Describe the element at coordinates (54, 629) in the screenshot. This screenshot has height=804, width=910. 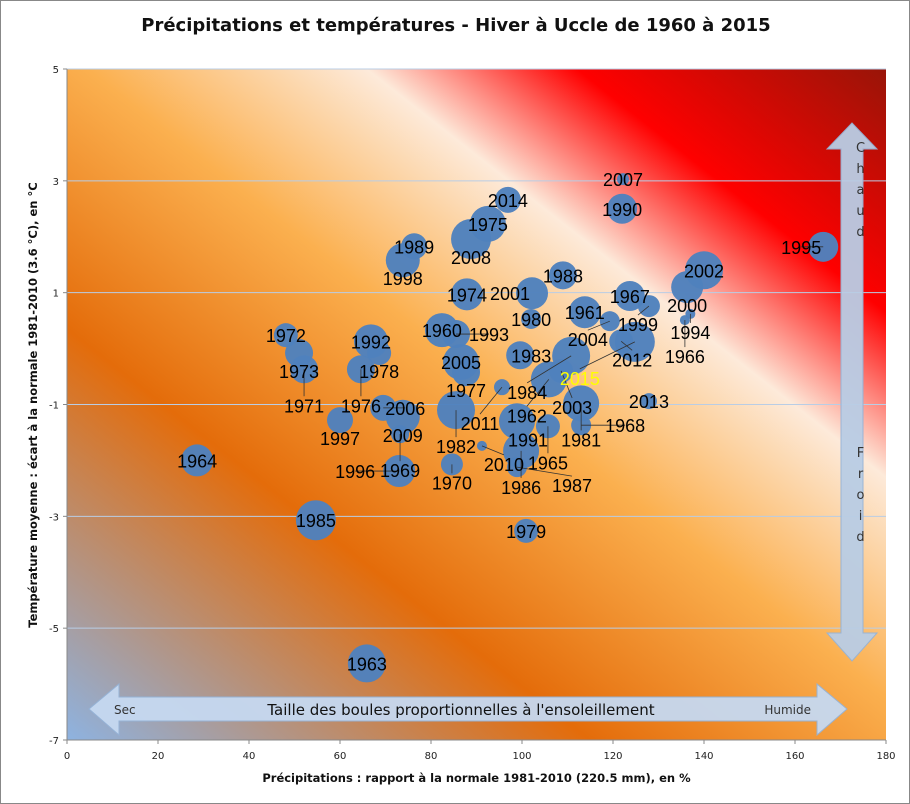
I see `y-tick-label: -5` at that location.